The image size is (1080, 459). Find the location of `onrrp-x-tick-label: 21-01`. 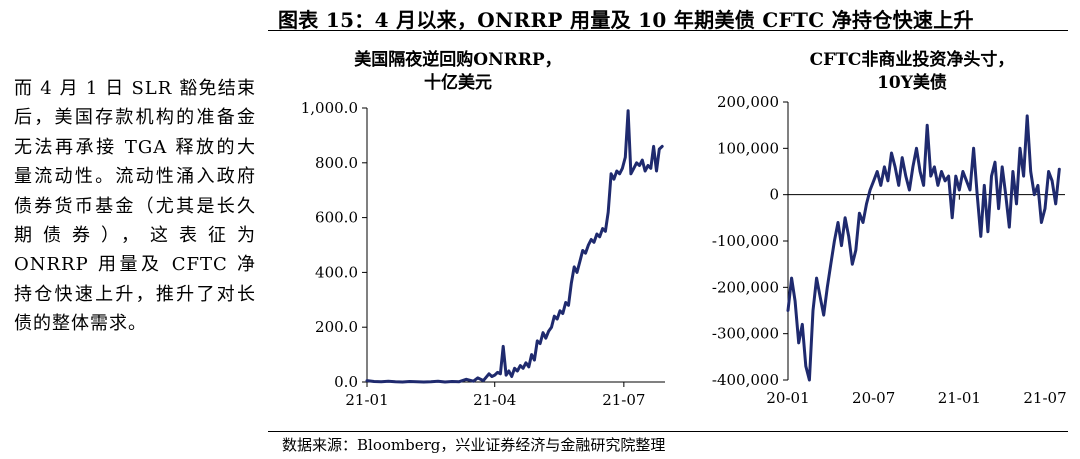

onrrp-x-tick-label: 21-01 is located at coordinates (366, 400).